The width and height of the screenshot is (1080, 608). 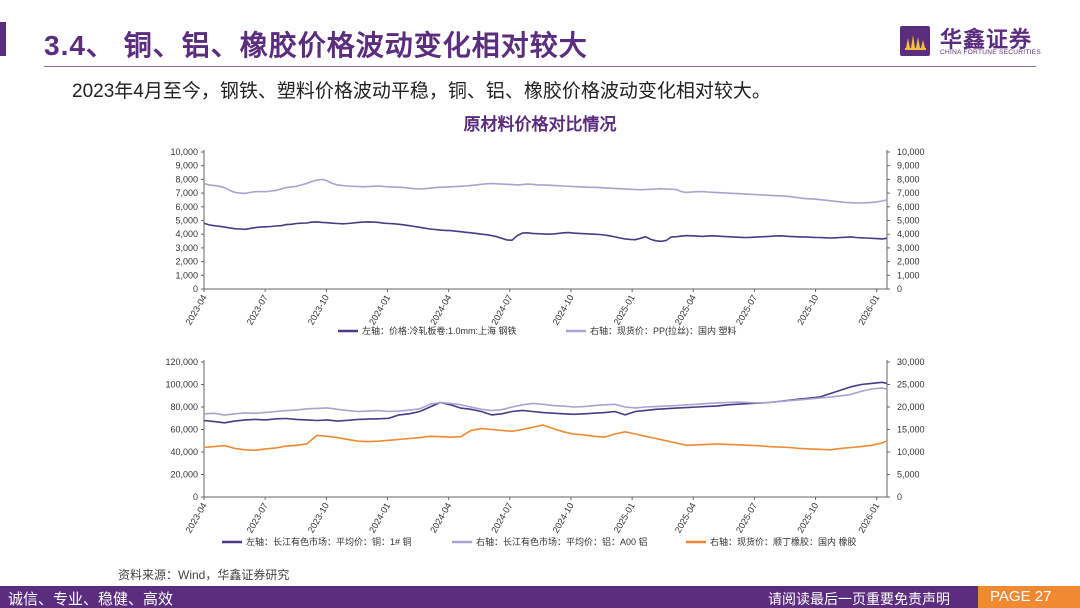 I want to click on company-logo: 华鑫证券 CHINA FORTUNE SECURITIES, so click(x=970, y=40).